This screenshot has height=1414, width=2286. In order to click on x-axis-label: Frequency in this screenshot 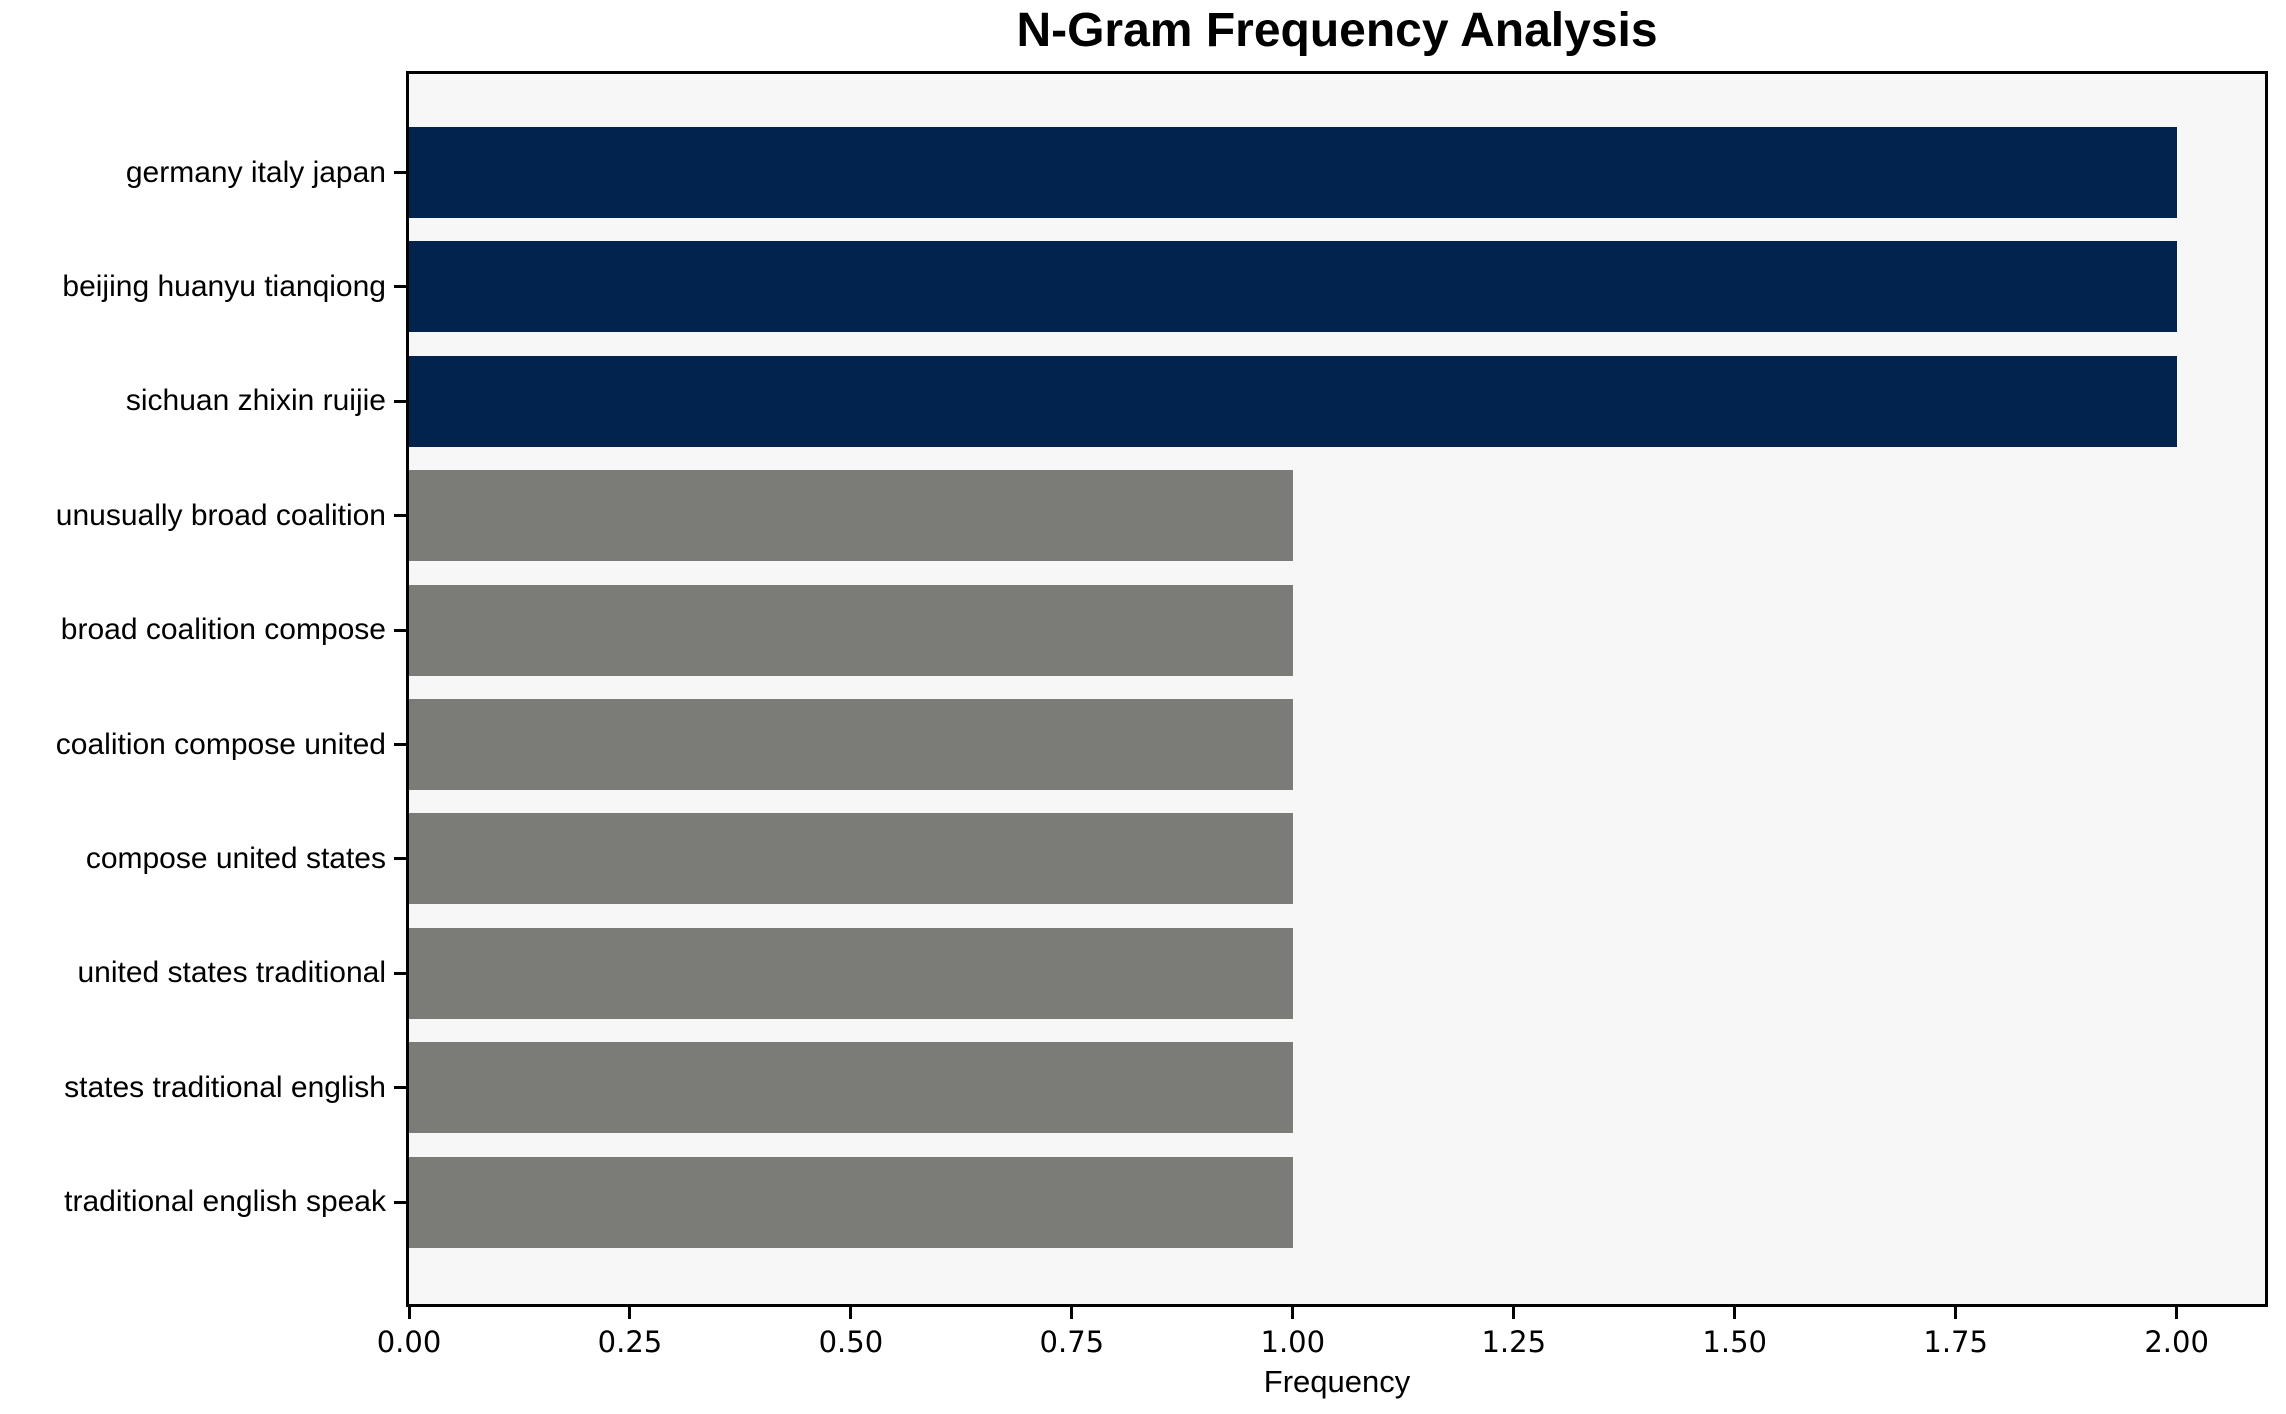, I will do `click(1337, 1381)`.